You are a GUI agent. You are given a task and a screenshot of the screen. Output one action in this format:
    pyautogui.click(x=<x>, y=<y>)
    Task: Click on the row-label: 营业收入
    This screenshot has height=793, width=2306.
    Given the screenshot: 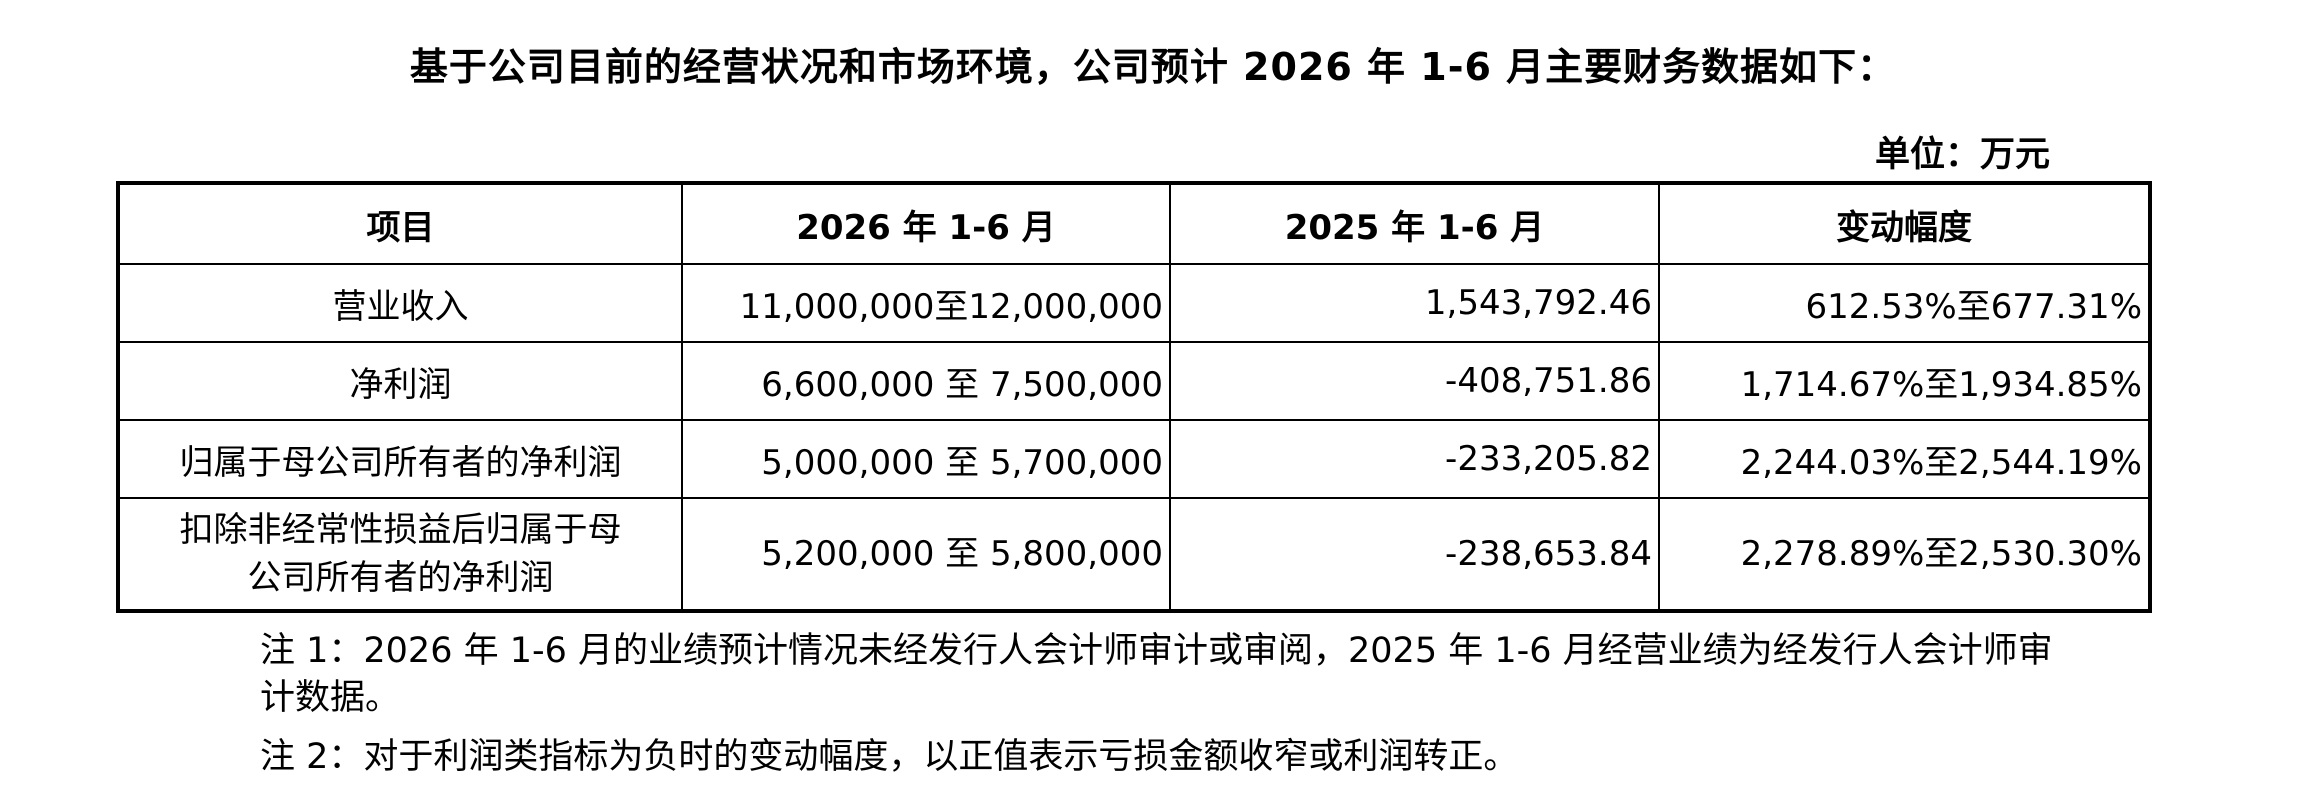 What is the action you would take?
    pyautogui.click(x=400, y=303)
    